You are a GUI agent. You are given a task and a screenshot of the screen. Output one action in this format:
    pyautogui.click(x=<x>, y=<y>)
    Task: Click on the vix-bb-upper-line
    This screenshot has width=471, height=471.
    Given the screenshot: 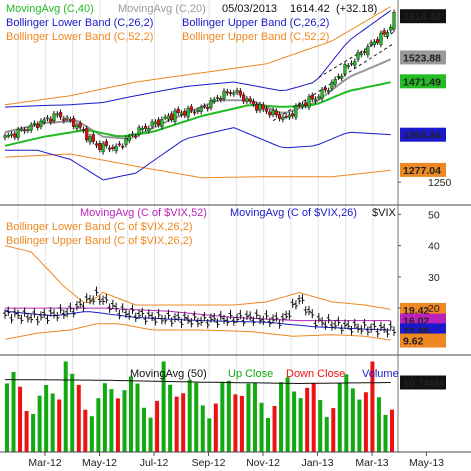 What is the action you would take?
    pyautogui.click(x=197, y=277)
    